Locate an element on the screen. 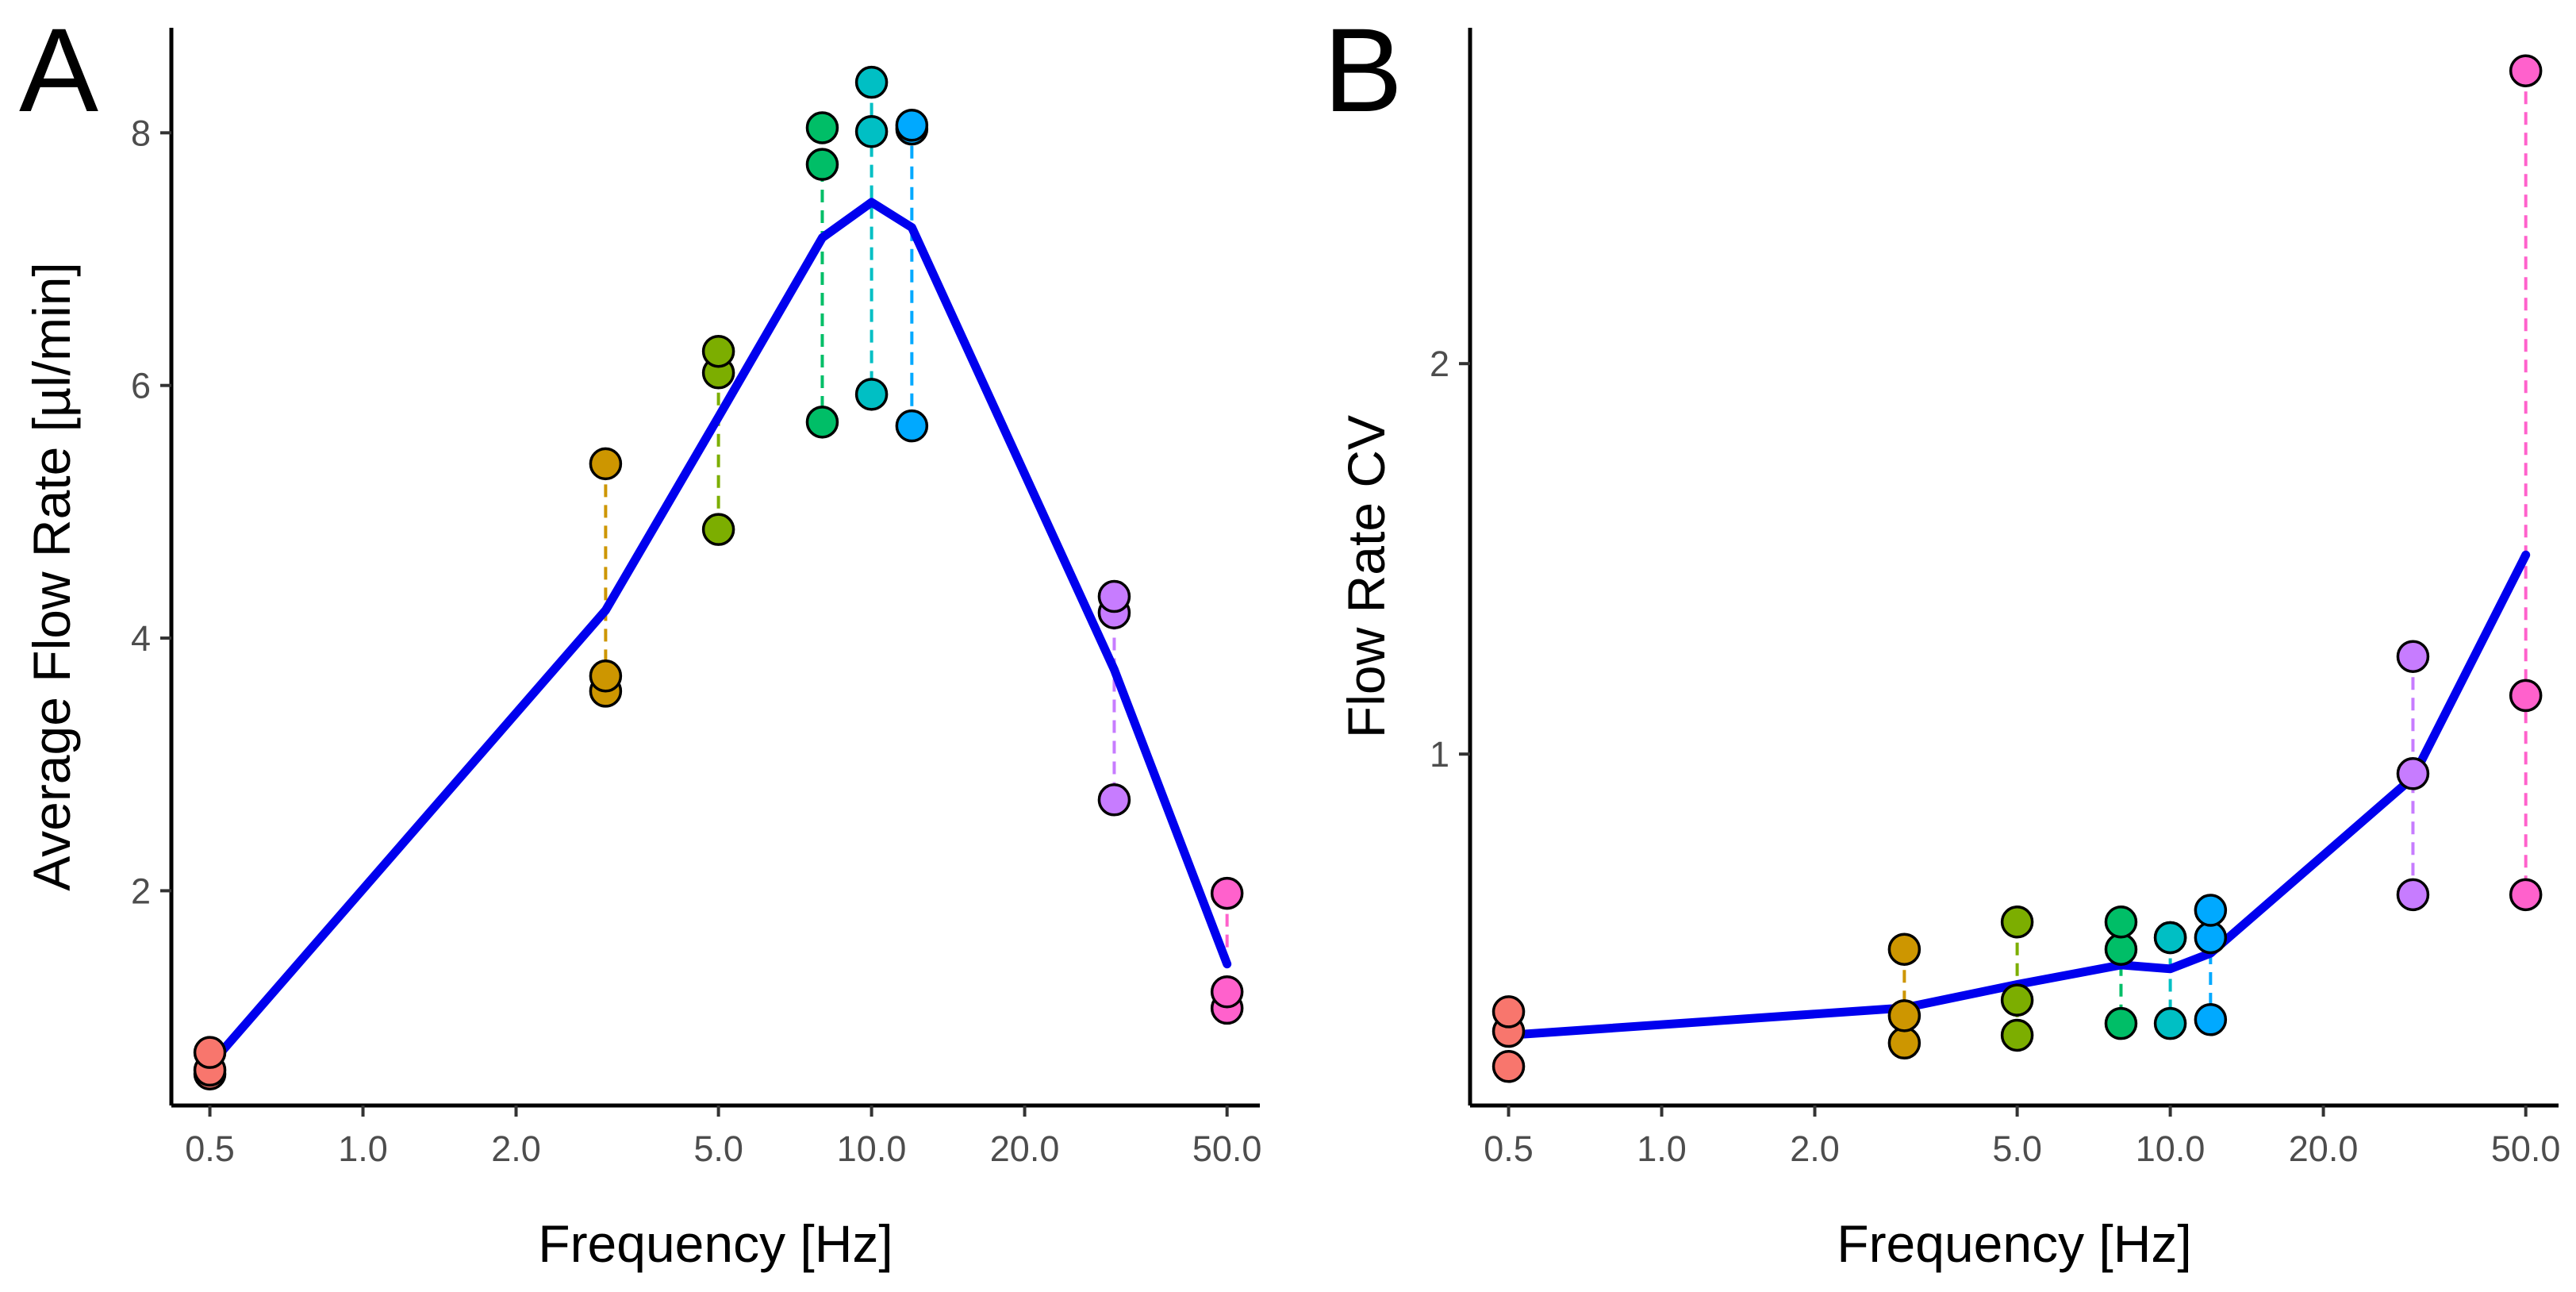 This screenshot has height=1292, width=2576. y-tick-label: 8 is located at coordinates (141, 133).